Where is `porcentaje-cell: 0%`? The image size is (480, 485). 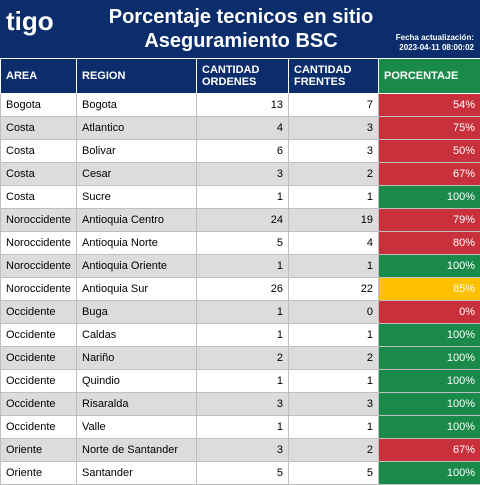 porcentaje-cell: 0% is located at coordinates (429, 312).